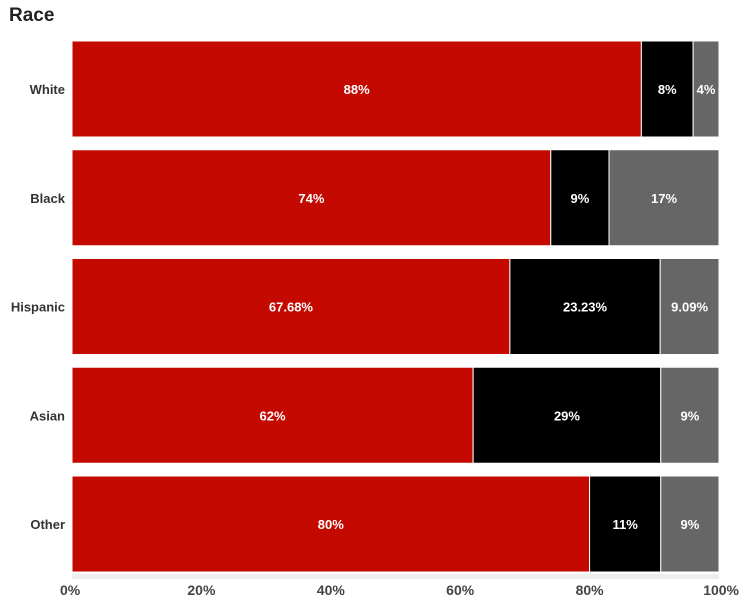 The image size is (748, 614). What do you see at coordinates (47, 415) in the screenshot?
I see `category-label-asian: Asian` at bounding box center [47, 415].